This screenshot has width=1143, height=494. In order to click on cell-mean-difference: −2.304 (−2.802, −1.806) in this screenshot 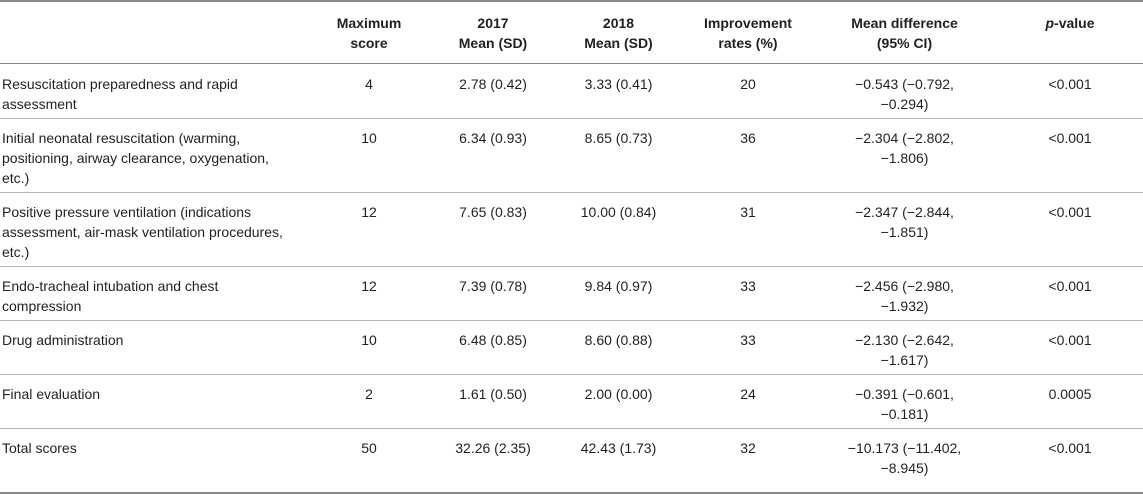, I will do `click(904, 148)`.